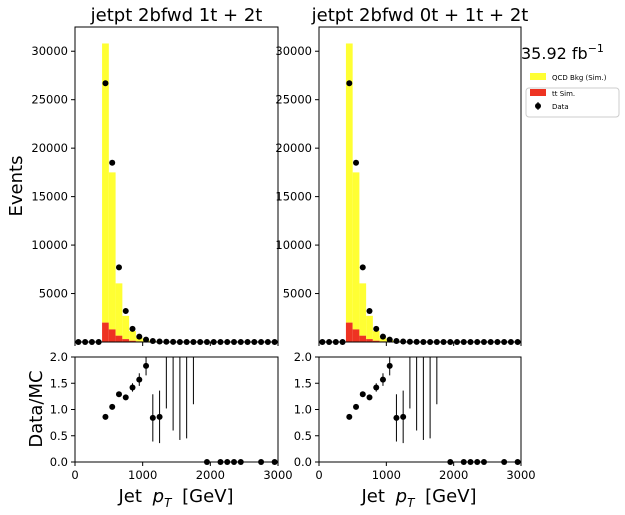  Describe the element at coordinates (579, 78) in the screenshot. I see `legend-label-qcd: QCD Bkg (Sim.)` at that location.